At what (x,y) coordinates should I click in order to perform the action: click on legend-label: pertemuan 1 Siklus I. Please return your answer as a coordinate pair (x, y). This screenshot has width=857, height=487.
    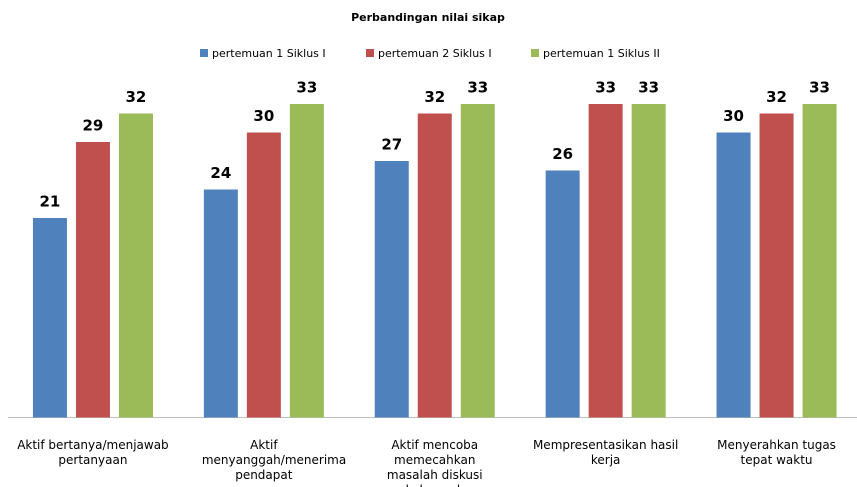
    Looking at the image, I should click on (269, 53).